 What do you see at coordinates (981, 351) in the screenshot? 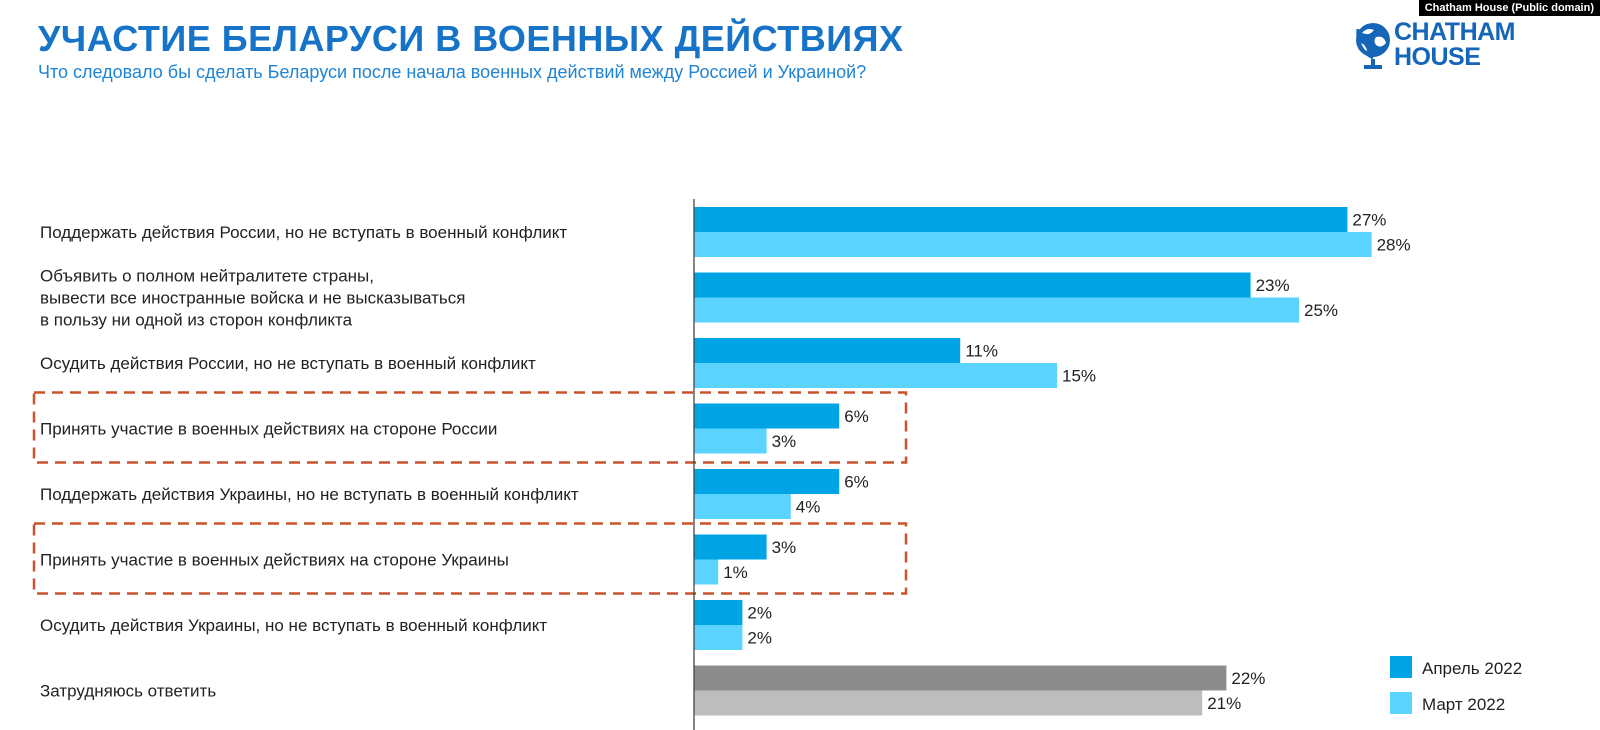
I see `data-label: 11%` at bounding box center [981, 351].